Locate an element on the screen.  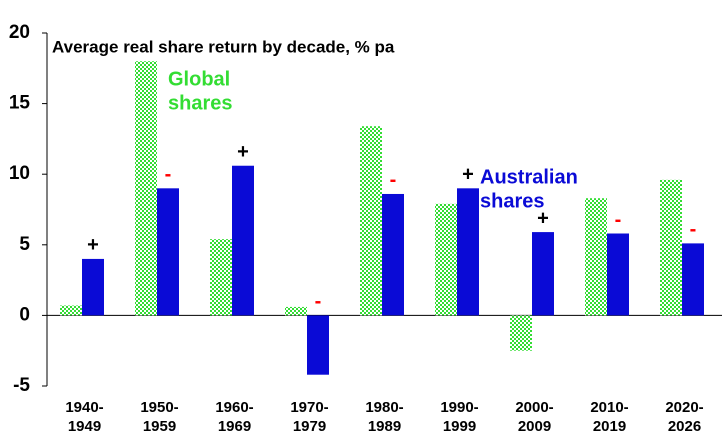
x-tick-label: 1959 is located at coordinates (159, 426).